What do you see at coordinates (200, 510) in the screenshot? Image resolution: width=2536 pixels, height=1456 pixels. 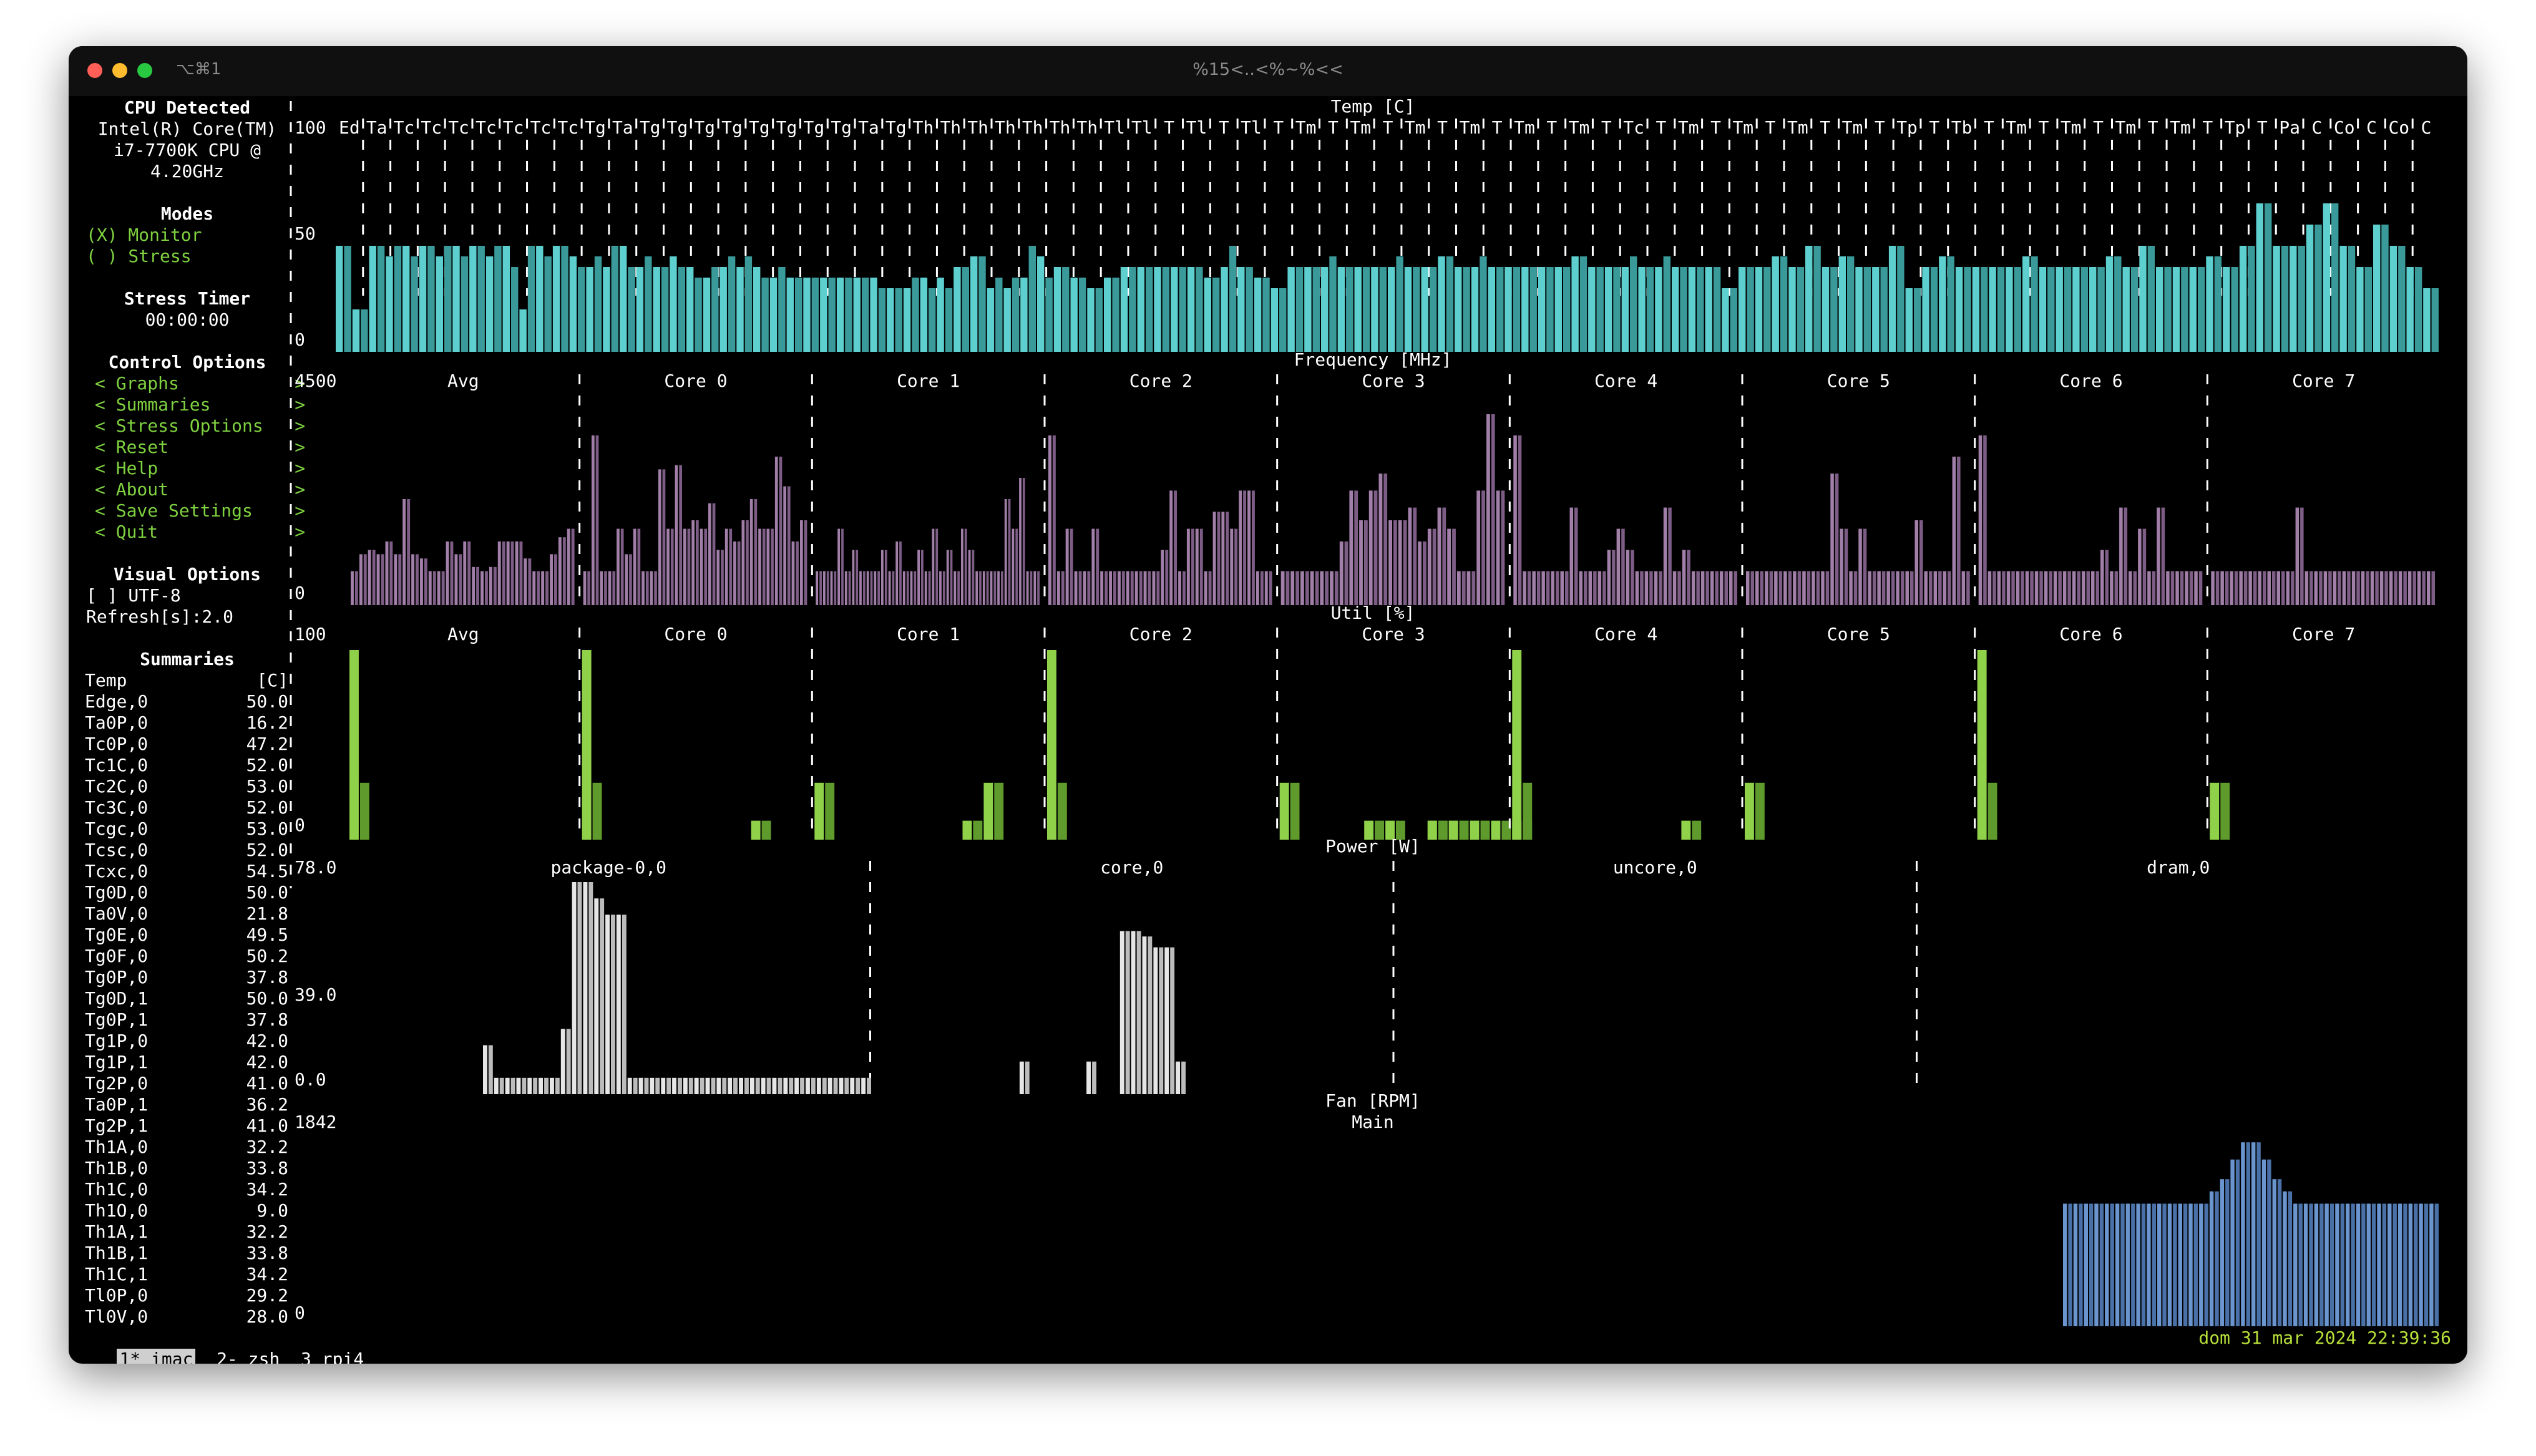 I see `menu-save-settings: < Save Settings >` at bounding box center [200, 510].